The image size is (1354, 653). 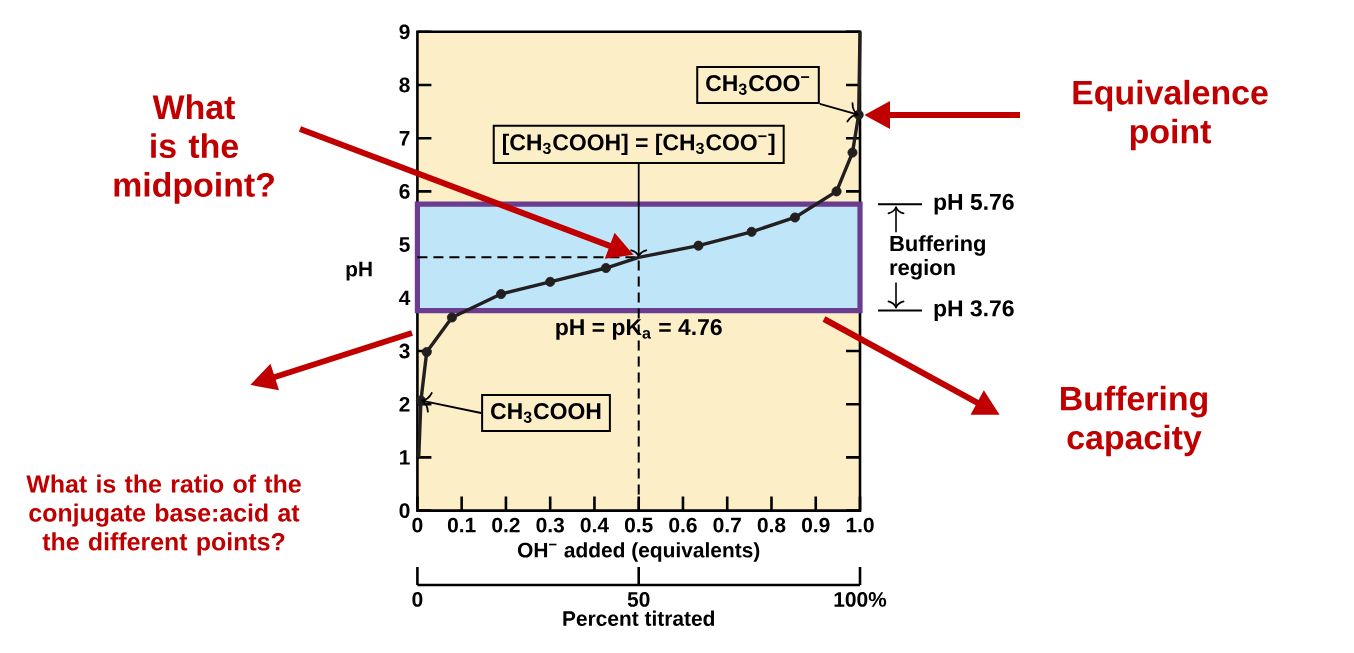 I want to click on text: pH 3.76, so click(x=974, y=310).